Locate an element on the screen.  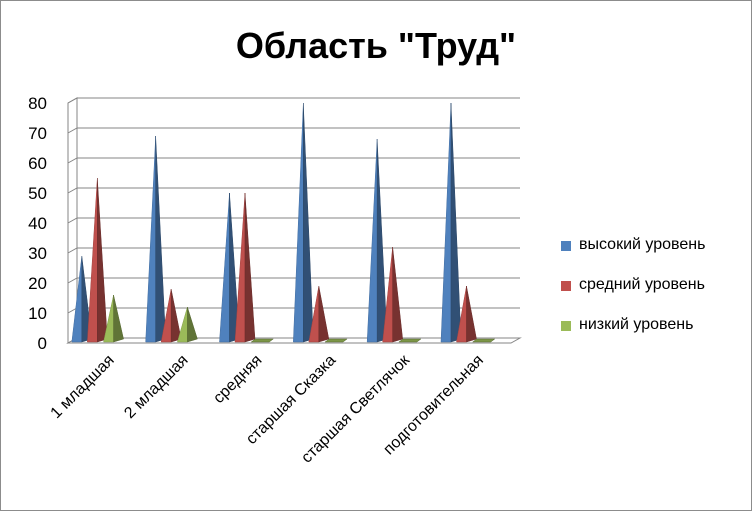
legend-label-high: высокий уровень is located at coordinates (642, 244).